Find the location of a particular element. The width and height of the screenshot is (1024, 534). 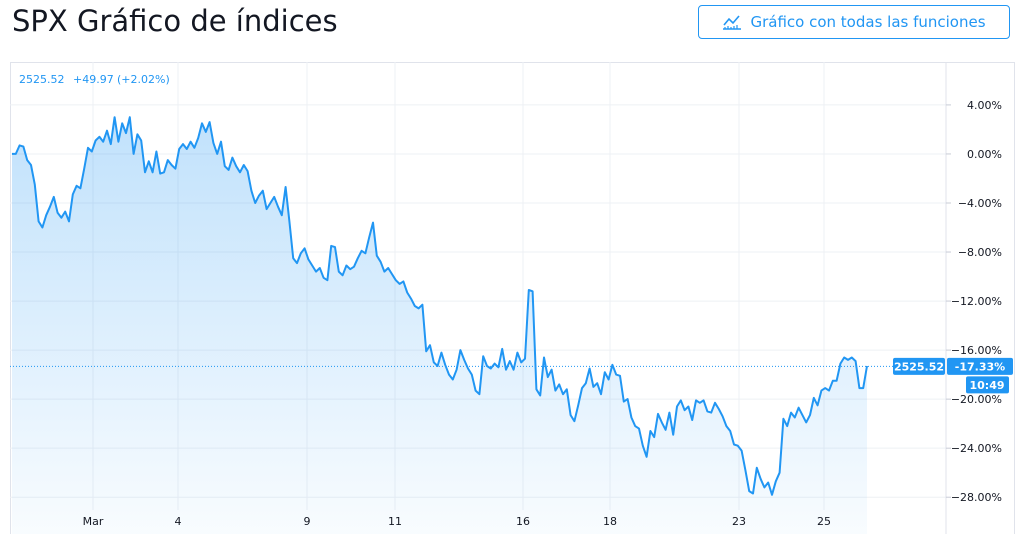

legend: 2525.52 +49.97 (+2.02%) is located at coordinates (94, 79).